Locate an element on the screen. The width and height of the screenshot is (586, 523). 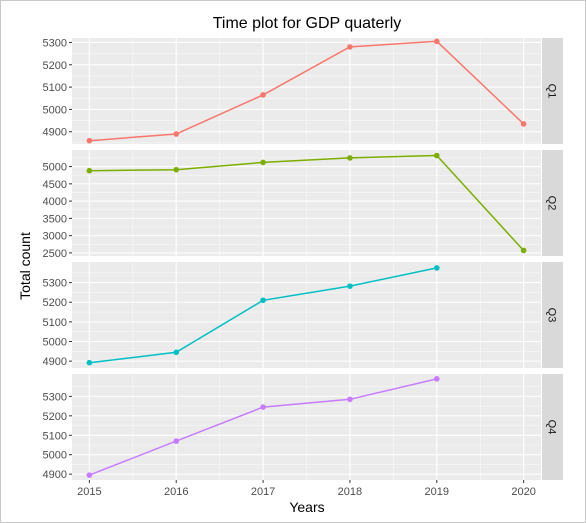
y-tick-label: 4000 is located at coordinates (55, 202).